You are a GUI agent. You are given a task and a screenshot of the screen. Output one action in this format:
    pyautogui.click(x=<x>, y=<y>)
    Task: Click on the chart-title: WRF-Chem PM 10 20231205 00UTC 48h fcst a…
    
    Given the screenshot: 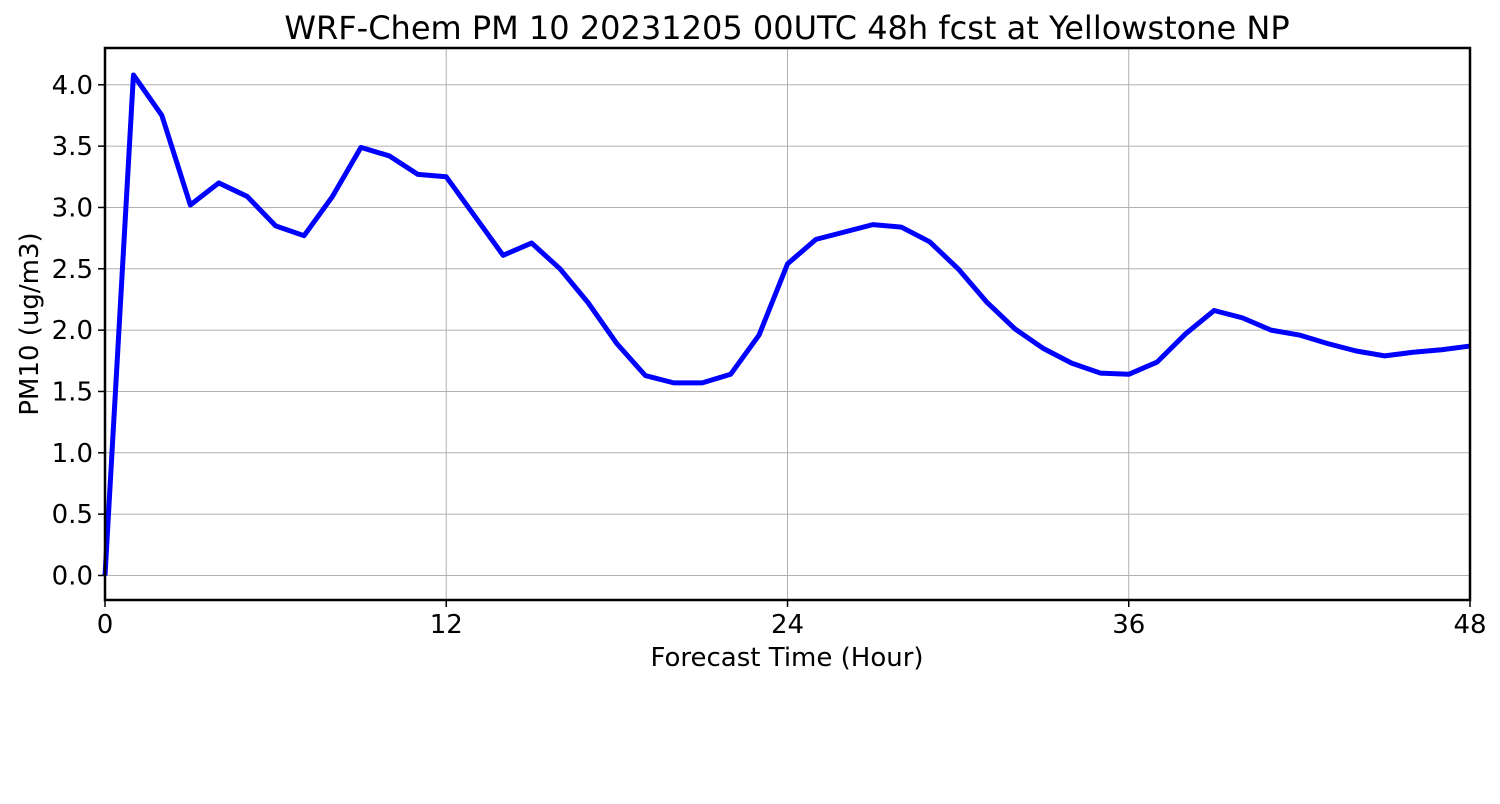 What is the action you would take?
    pyautogui.click(x=786, y=28)
    